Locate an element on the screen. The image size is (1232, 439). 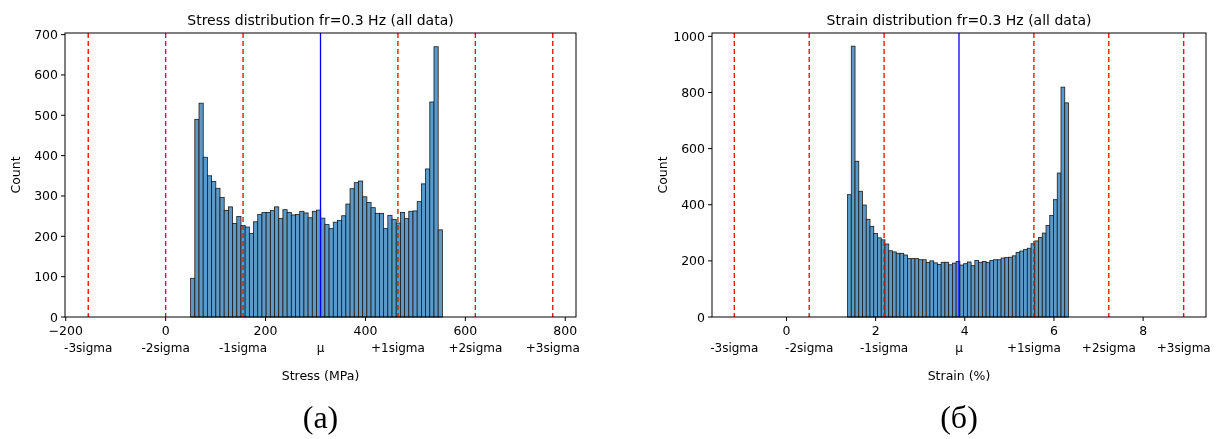
text: (б) is located at coordinates (959, 417).